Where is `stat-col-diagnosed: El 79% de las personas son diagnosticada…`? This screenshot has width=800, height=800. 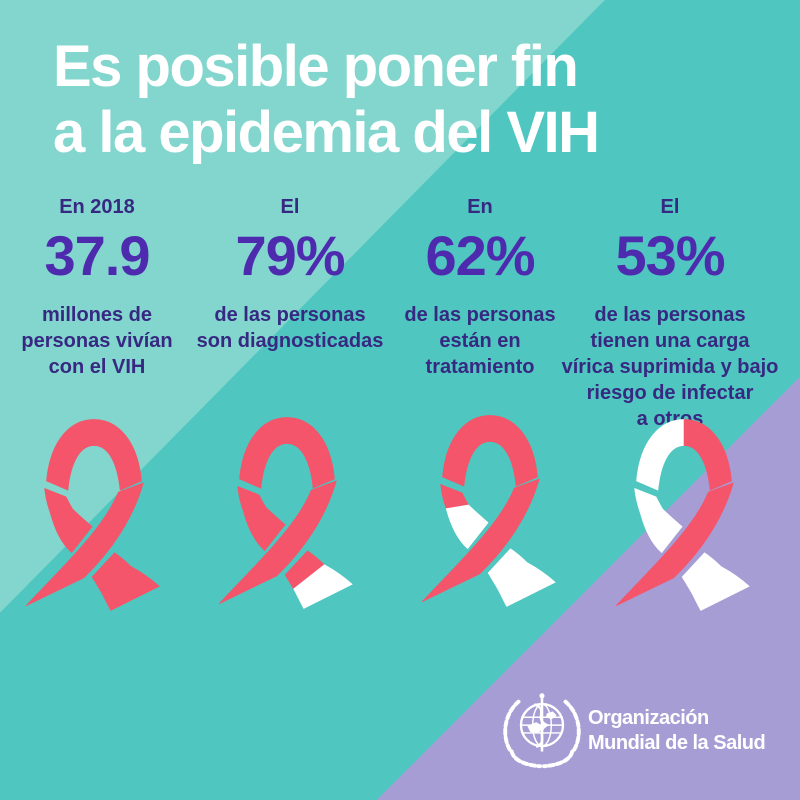 stat-col-diagnosed: El 79% de las personas son diagnosticada… is located at coordinates (290, 275).